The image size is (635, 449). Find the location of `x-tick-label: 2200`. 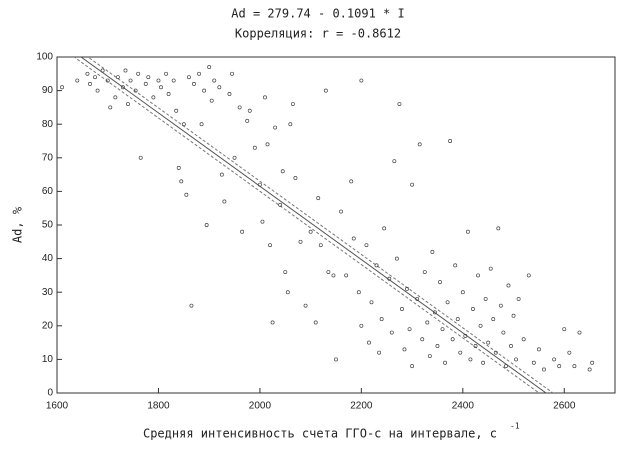

x-tick-label: 2200 is located at coordinates (361, 406).